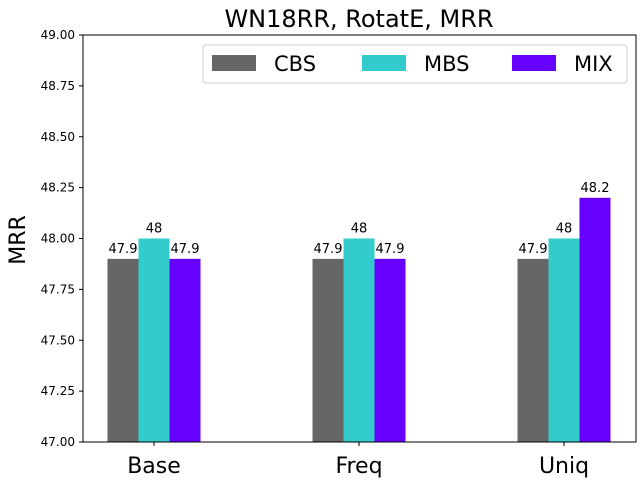 This screenshot has height=480, width=640. Describe the element at coordinates (185, 350) in the screenshot. I see `bar-mix-base` at that location.